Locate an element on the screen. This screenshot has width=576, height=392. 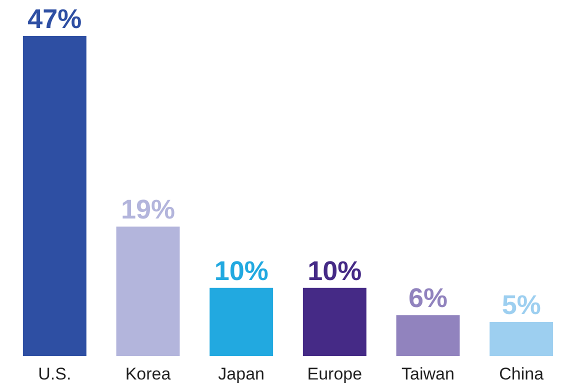
x-tick-label: Japan is located at coordinates (241, 374).